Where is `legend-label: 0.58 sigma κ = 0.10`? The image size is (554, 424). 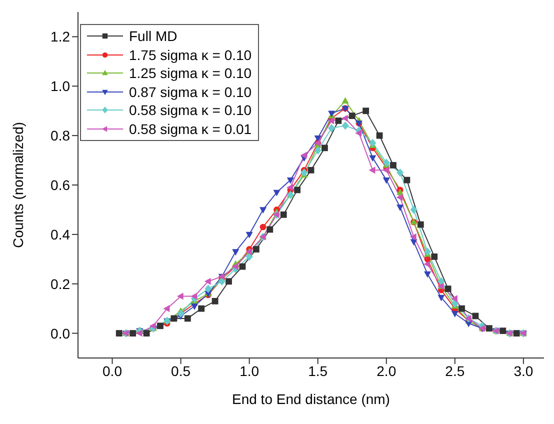
legend-label: 0.58 sigma κ = 0.10 is located at coordinates (190, 110).